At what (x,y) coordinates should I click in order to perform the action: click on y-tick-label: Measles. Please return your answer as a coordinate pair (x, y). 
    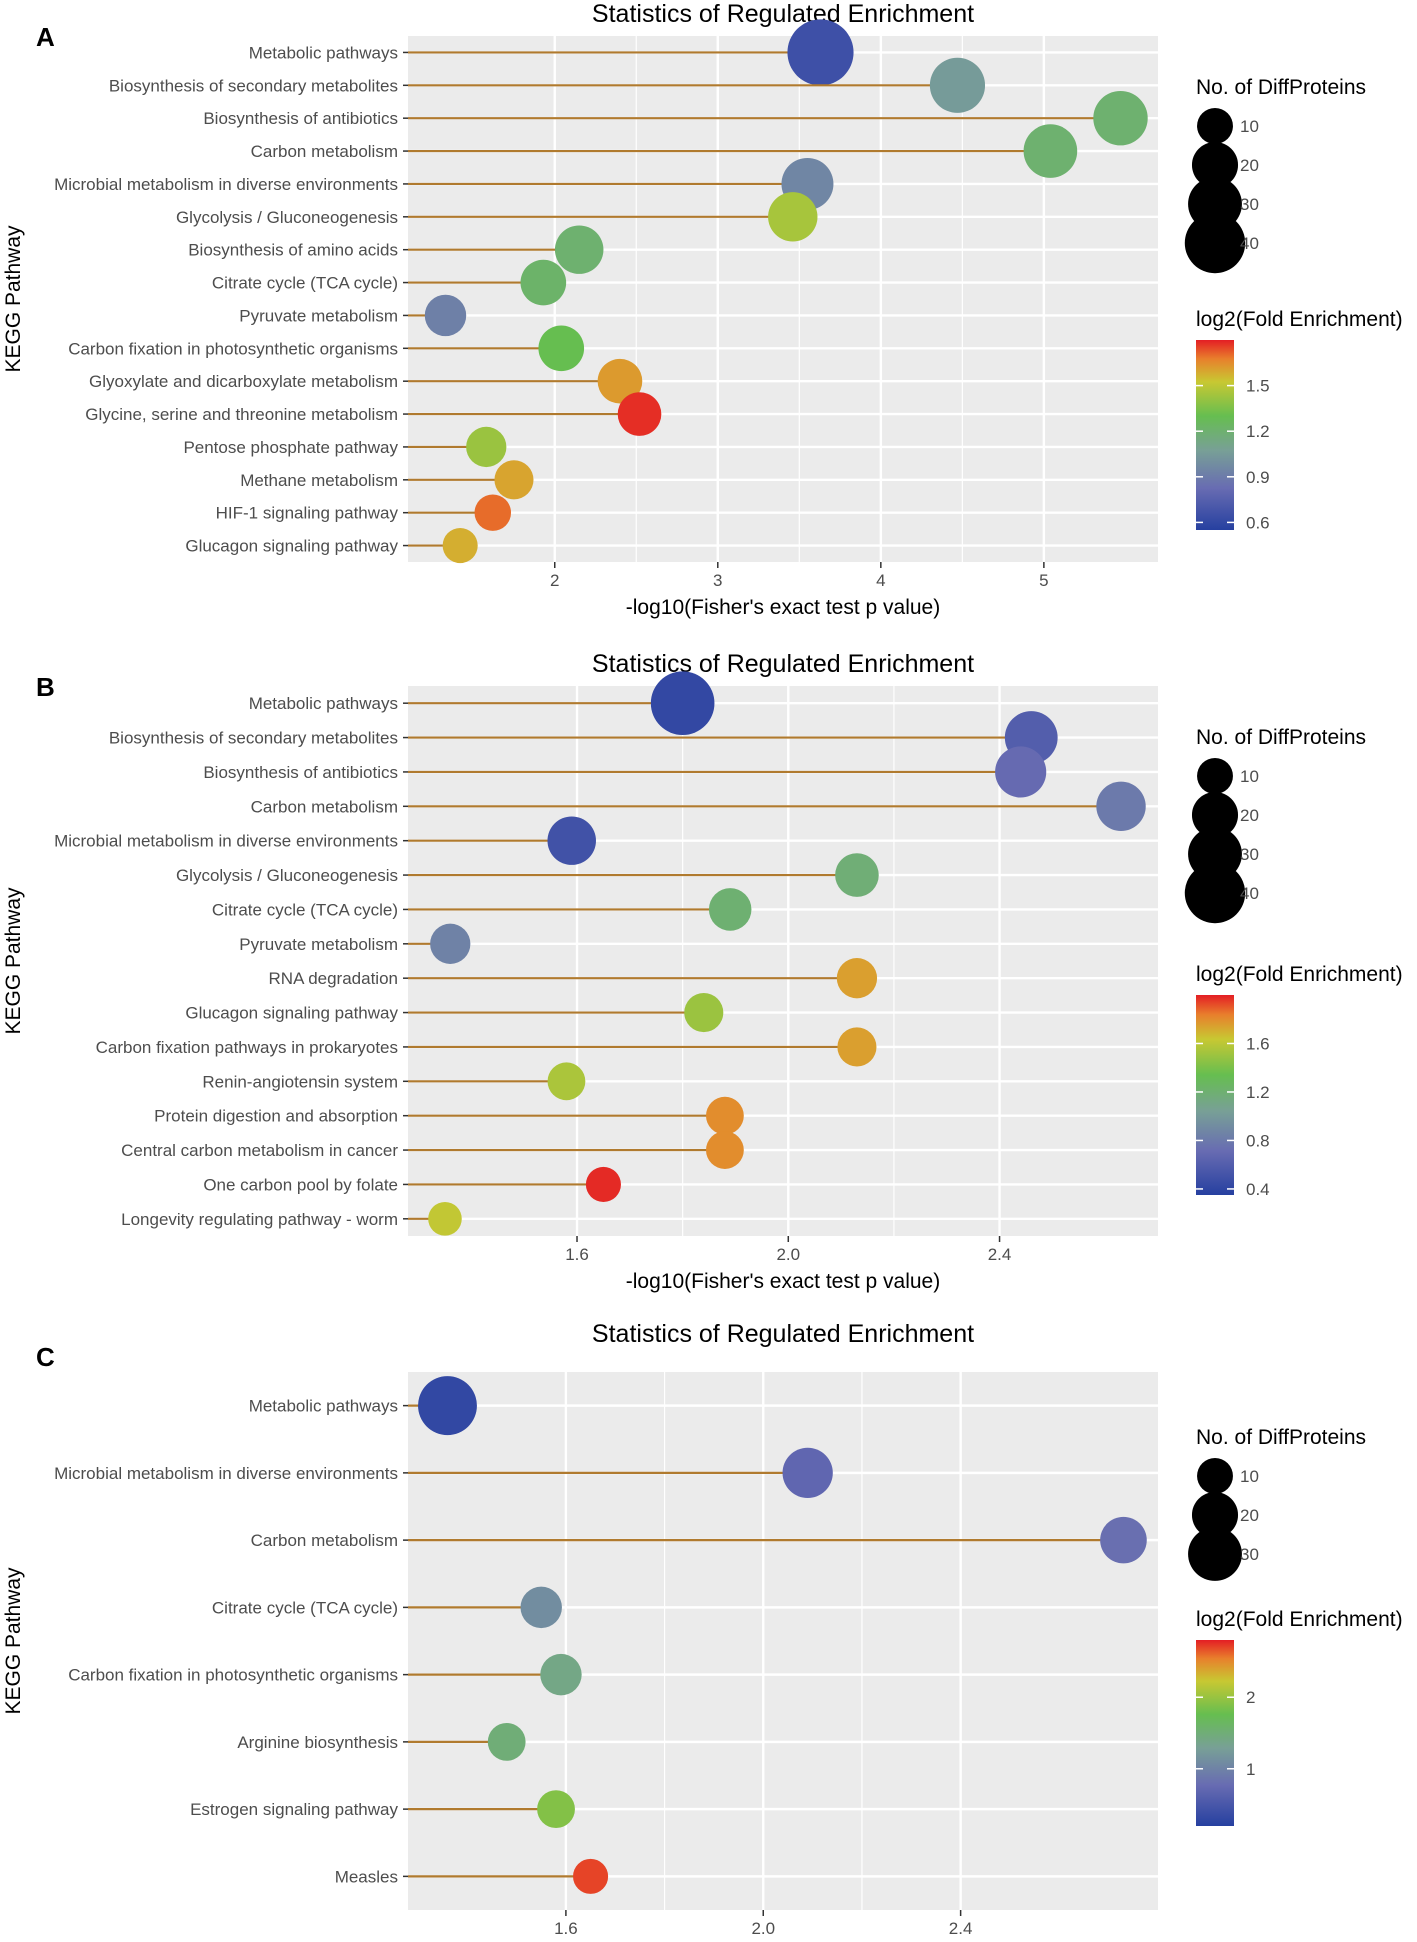
    Looking at the image, I should click on (366, 1876).